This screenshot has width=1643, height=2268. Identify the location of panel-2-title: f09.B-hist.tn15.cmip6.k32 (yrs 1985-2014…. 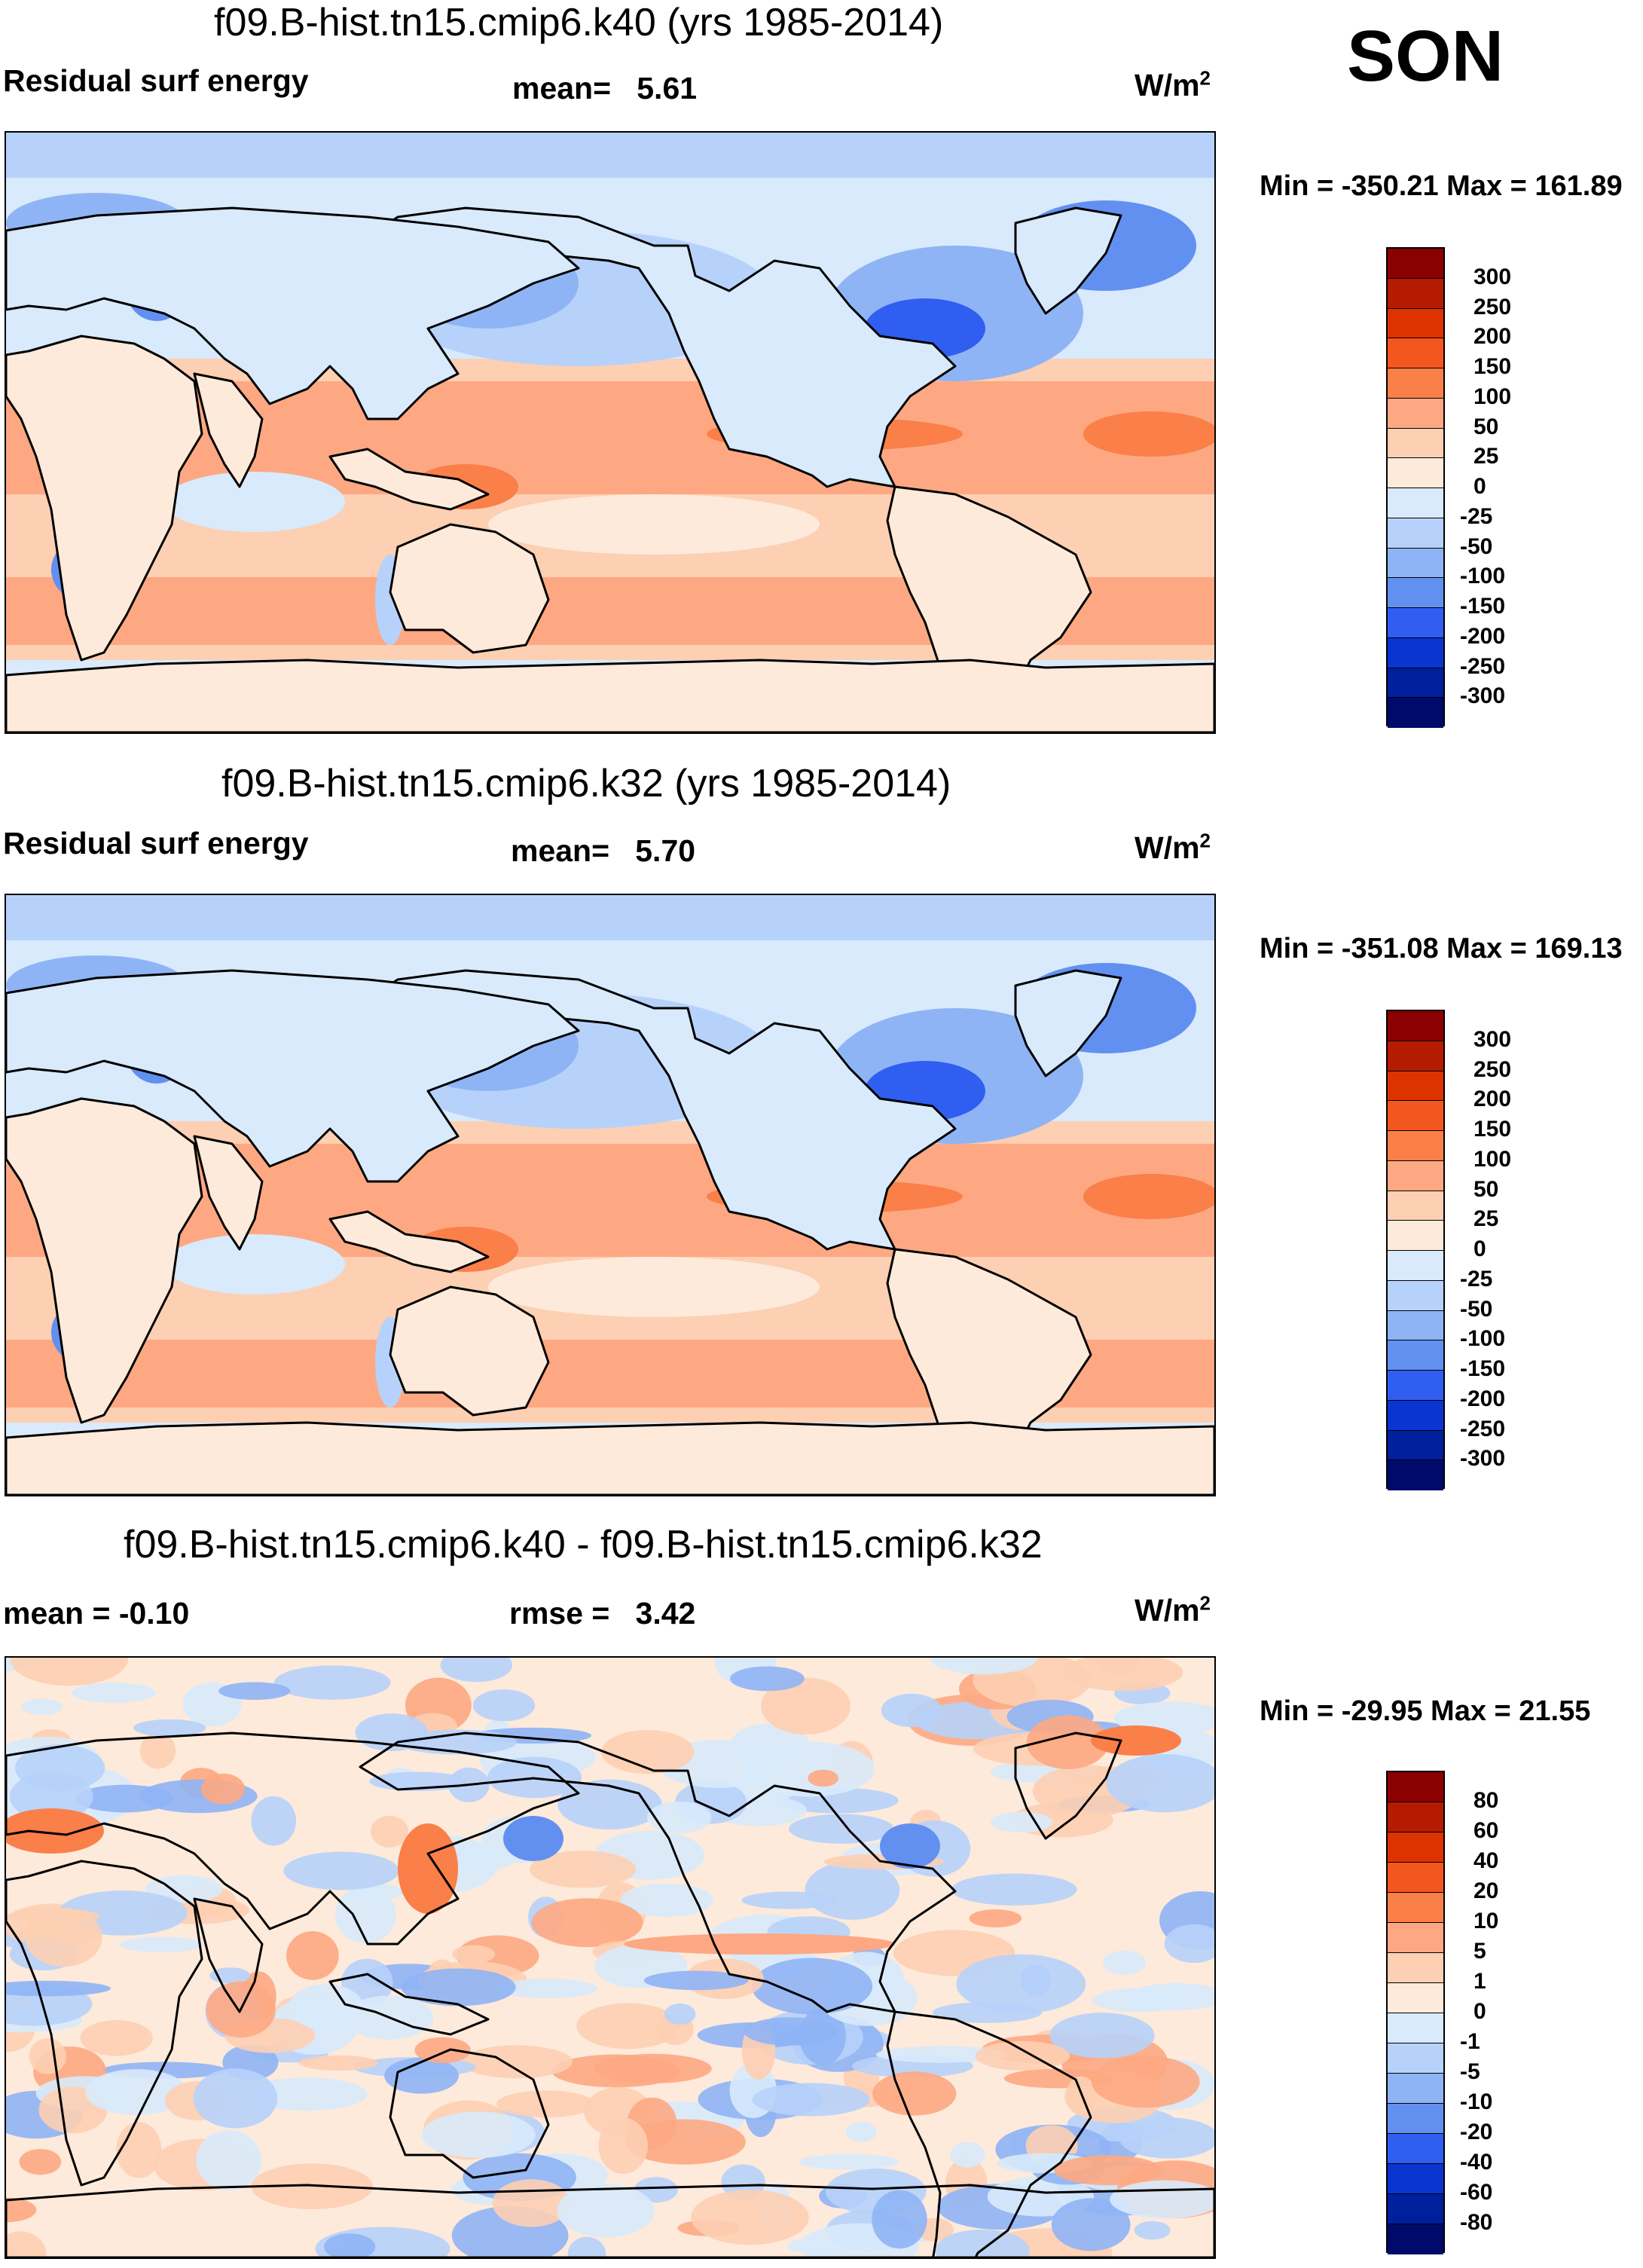
(586, 783).